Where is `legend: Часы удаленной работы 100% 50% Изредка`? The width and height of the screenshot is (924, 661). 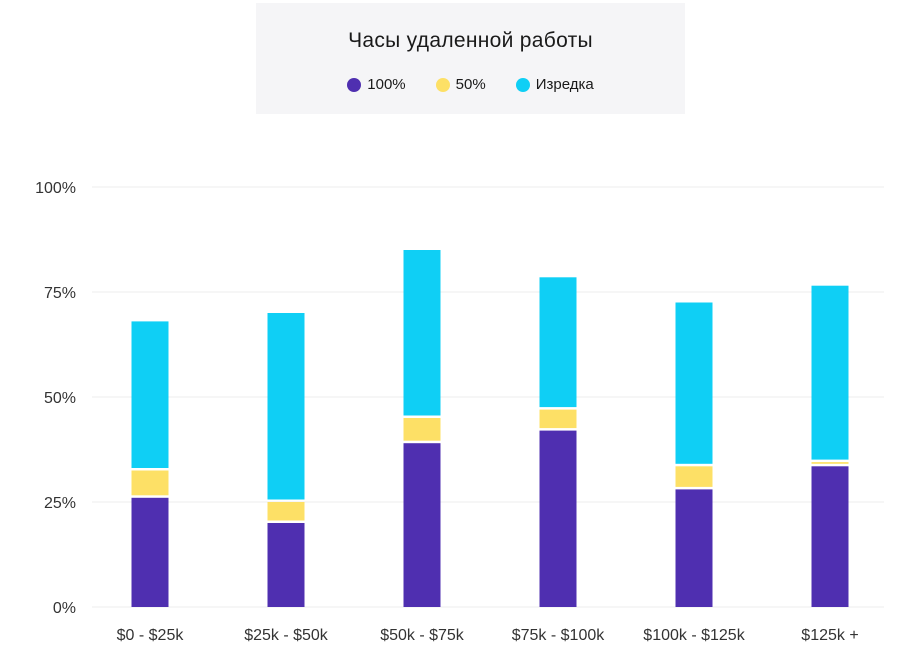 legend: Часы удаленной работы 100% 50% Изредка is located at coordinates (470, 58).